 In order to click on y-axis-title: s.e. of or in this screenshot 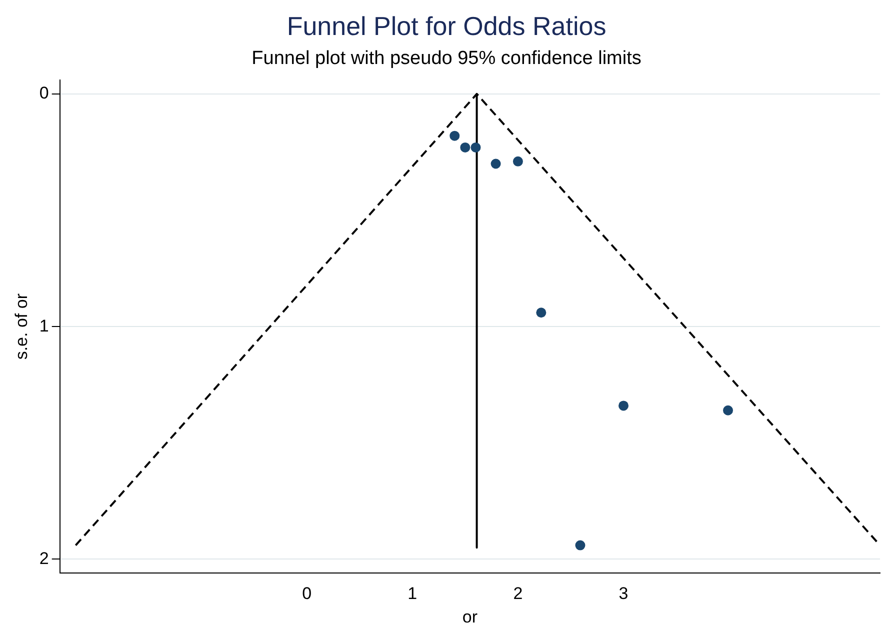, I will do `click(21, 326)`.